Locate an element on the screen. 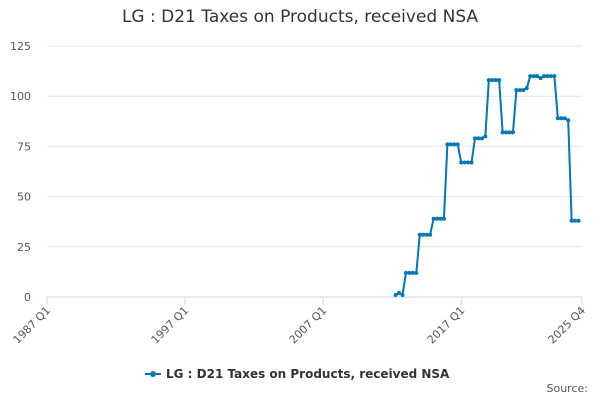 The width and height of the screenshot is (600, 400). x-tick-label: 2017 Q1 is located at coordinates (446, 325).